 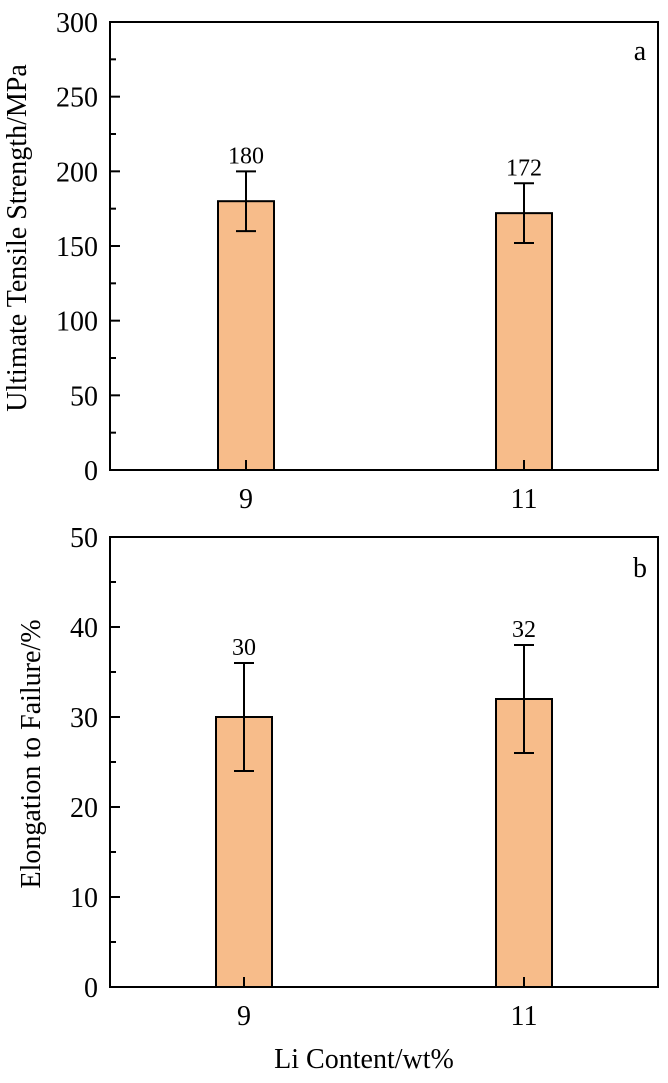 What do you see at coordinates (31, 753) in the screenshot?
I see `y-axis-label: Elongation to Failure/%` at bounding box center [31, 753].